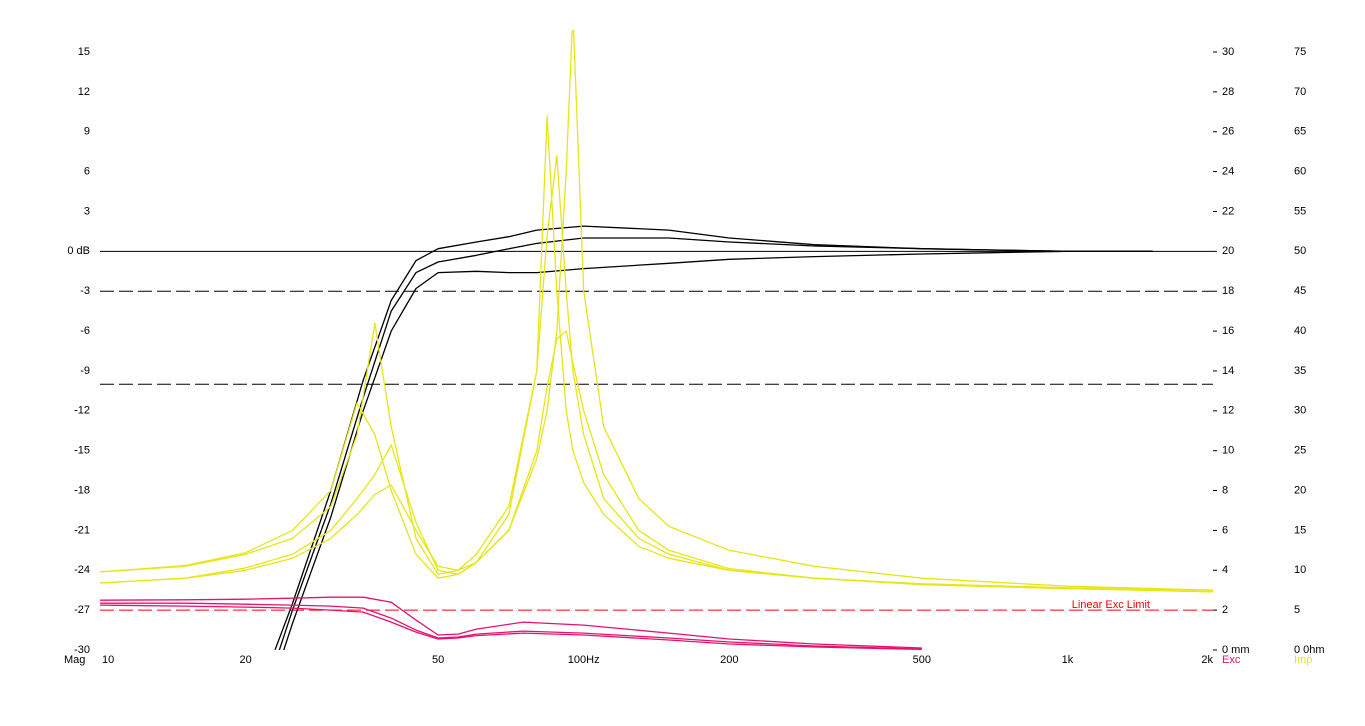  Describe the element at coordinates (1228, 411) in the screenshot. I see `y2-tick-label: 12` at that location.